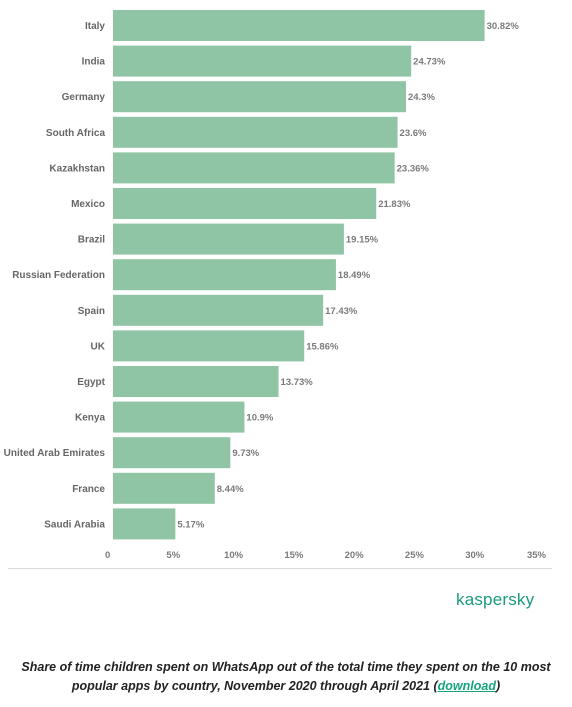 This screenshot has width=572, height=707. I want to click on kaspersky-logo: kaspersky, so click(495, 599).